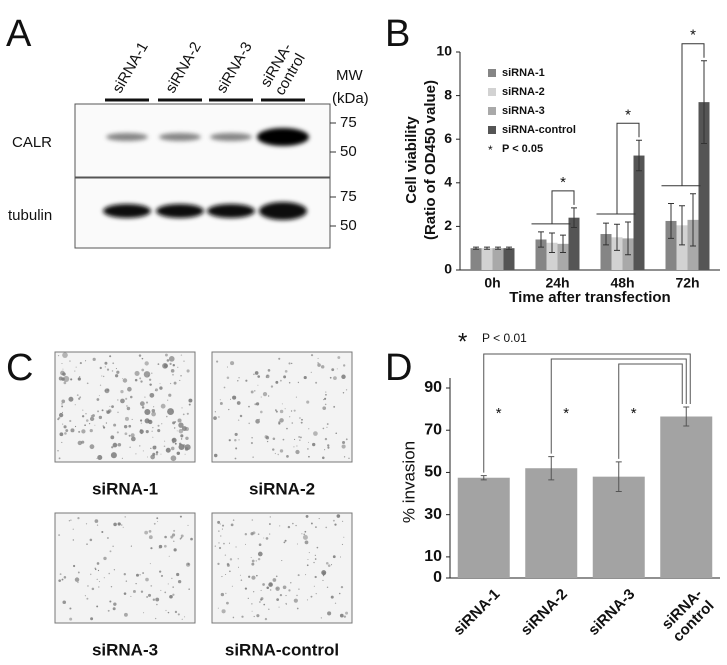 The image size is (727, 665). Describe the element at coordinates (448, 94) in the screenshot. I see `y-tick-label: 8` at that location.